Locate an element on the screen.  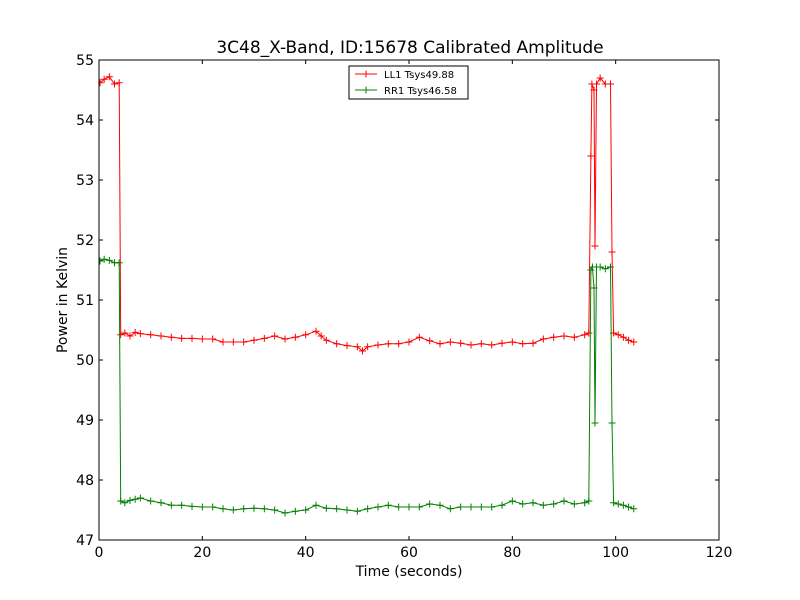
y-tick-label: 52 is located at coordinates (85, 241).